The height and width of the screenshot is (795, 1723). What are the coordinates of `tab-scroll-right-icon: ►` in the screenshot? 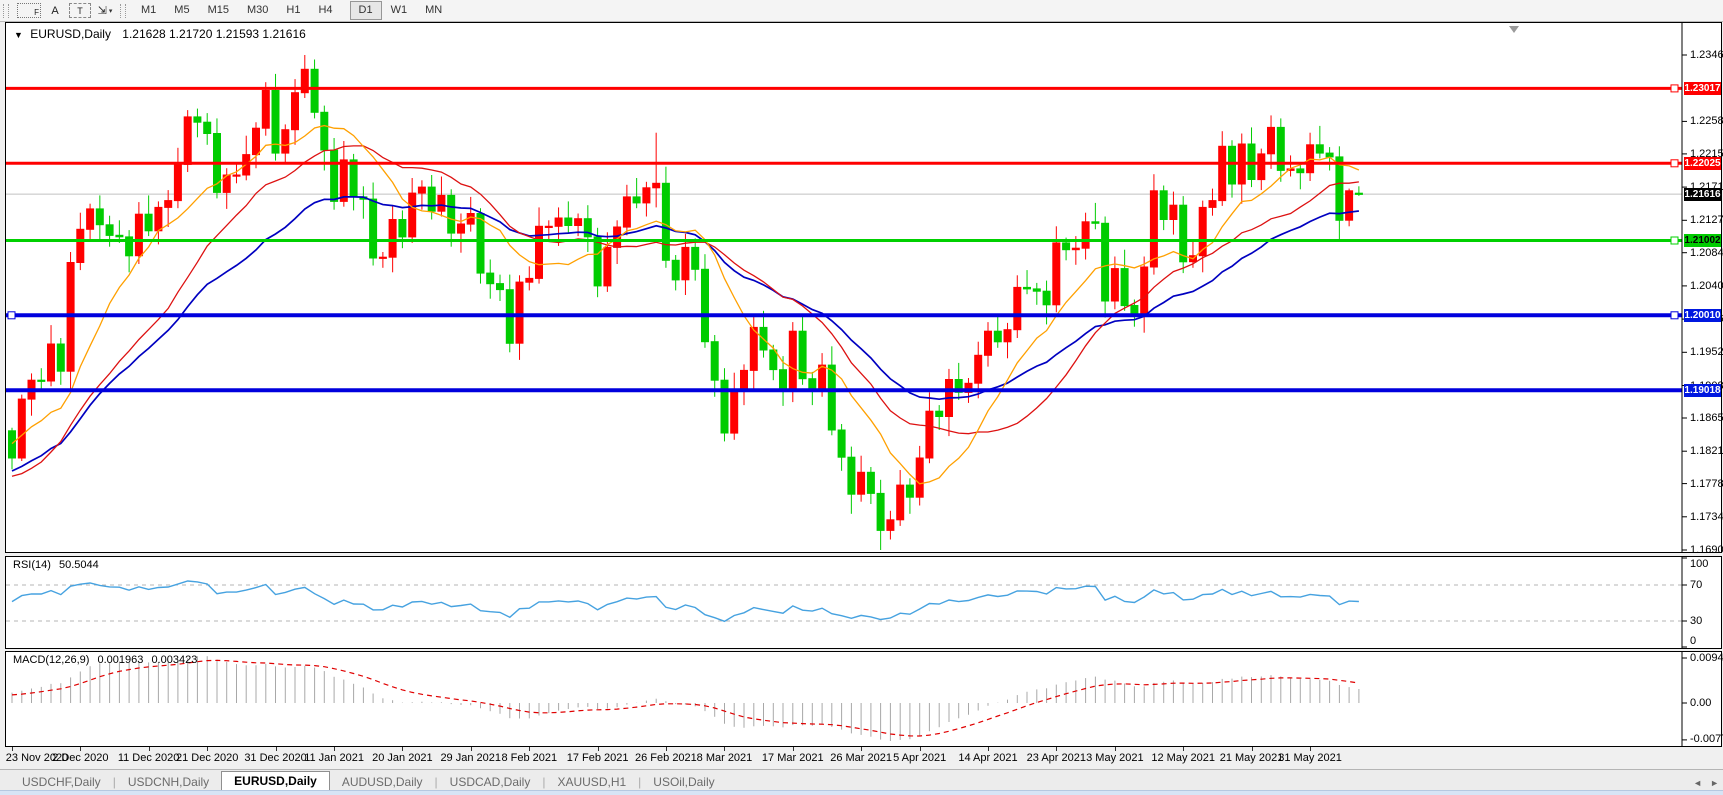 It's located at (1714, 783).